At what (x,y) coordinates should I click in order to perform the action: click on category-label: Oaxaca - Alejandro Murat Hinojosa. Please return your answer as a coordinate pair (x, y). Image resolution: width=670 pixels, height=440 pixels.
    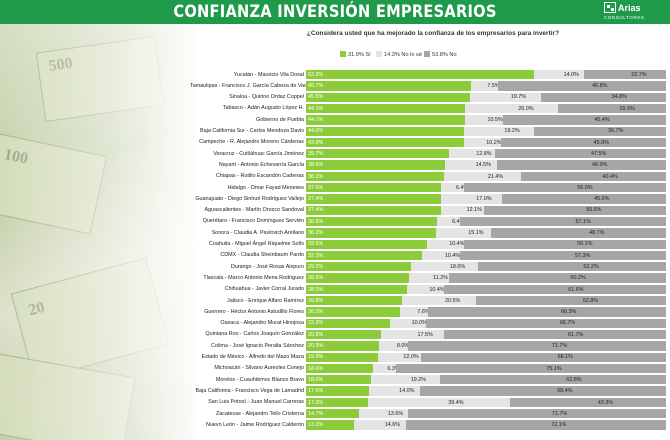
    Looking at the image, I should click on (262, 323).